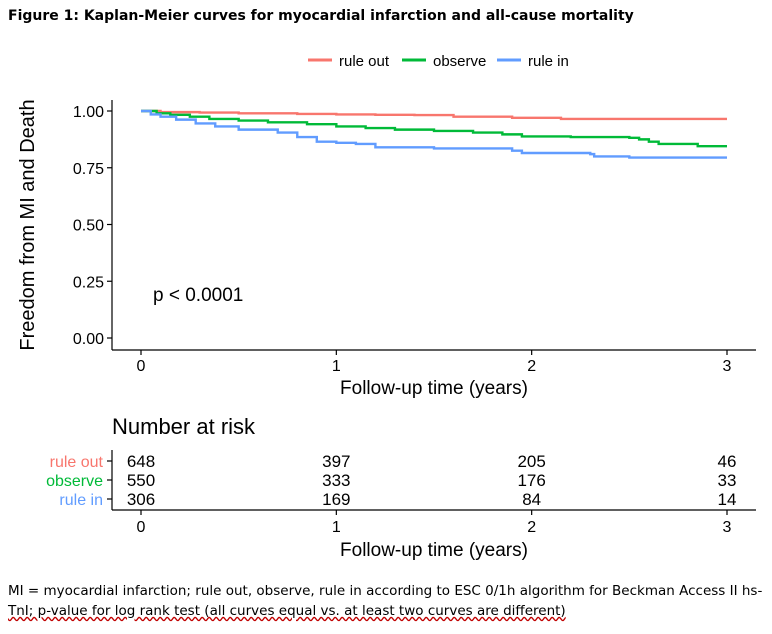  What do you see at coordinates (141, 461) in the screenshot?
I see `risk-count: 648` at bounding box center [141, 461].